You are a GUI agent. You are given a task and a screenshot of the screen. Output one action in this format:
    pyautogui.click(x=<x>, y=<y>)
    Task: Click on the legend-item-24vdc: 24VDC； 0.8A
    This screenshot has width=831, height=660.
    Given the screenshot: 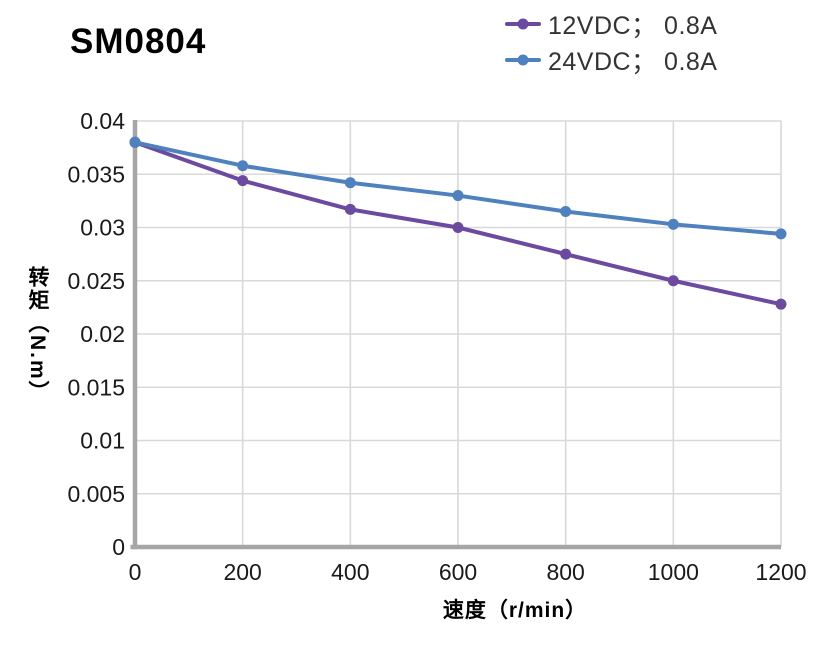 What is the action you would take?
    pyautogui.click(x=611, y=59)
    